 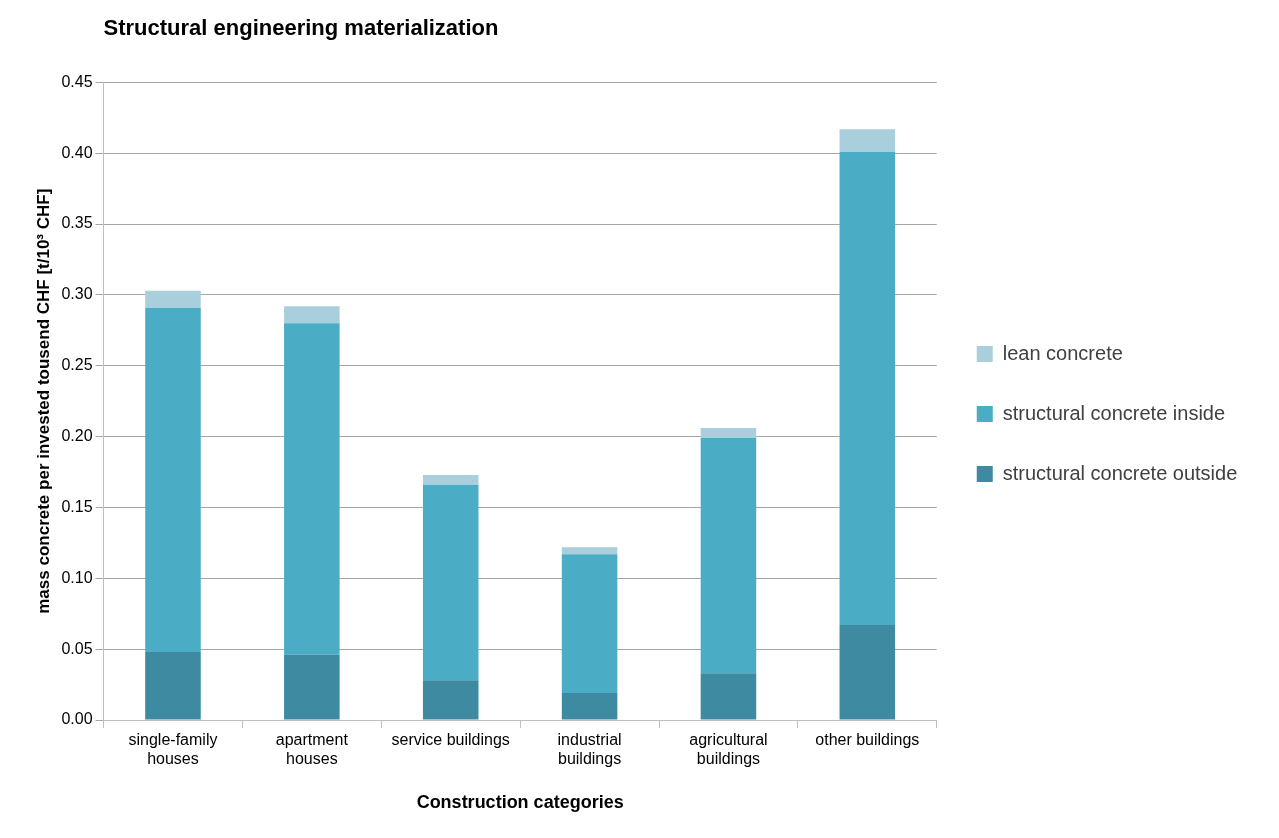 What do you see at coordinates (1062, 352) in the screenshot?
I see `legend-label: lean concrete` at bounding box center [1062, 352].